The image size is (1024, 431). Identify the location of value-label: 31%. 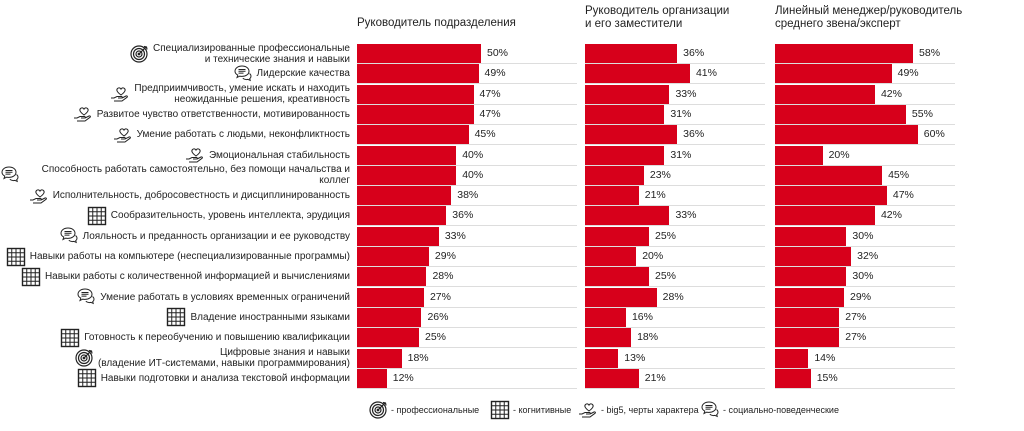
(681, 113).